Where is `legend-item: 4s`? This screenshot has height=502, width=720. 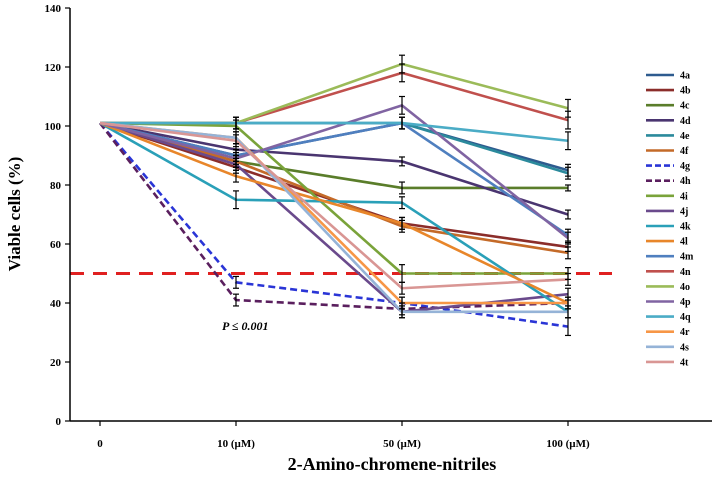 legend-item: 4s is located at coordinates (667, 347).